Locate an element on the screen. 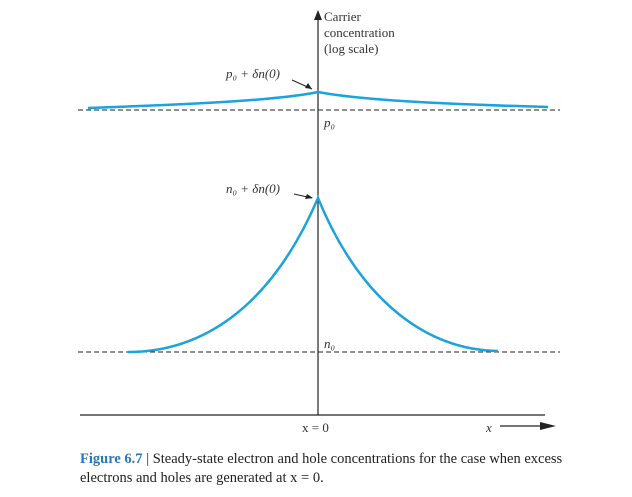  n-peak-pointer-head is located at coordinates (309, 196).